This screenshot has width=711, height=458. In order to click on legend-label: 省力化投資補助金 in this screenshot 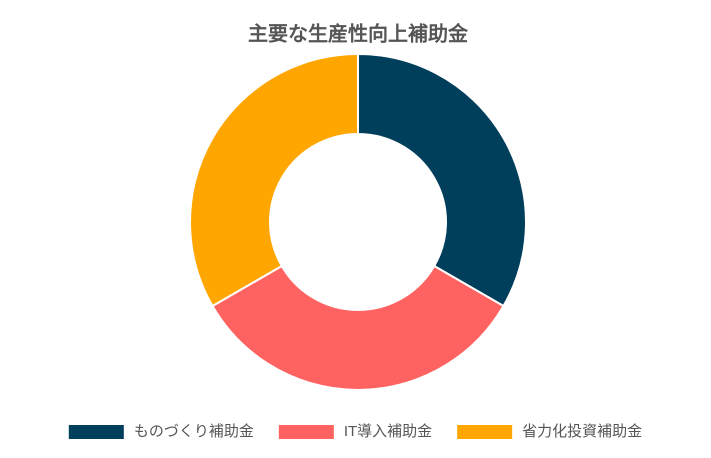, I will do `click(582, 431)`.